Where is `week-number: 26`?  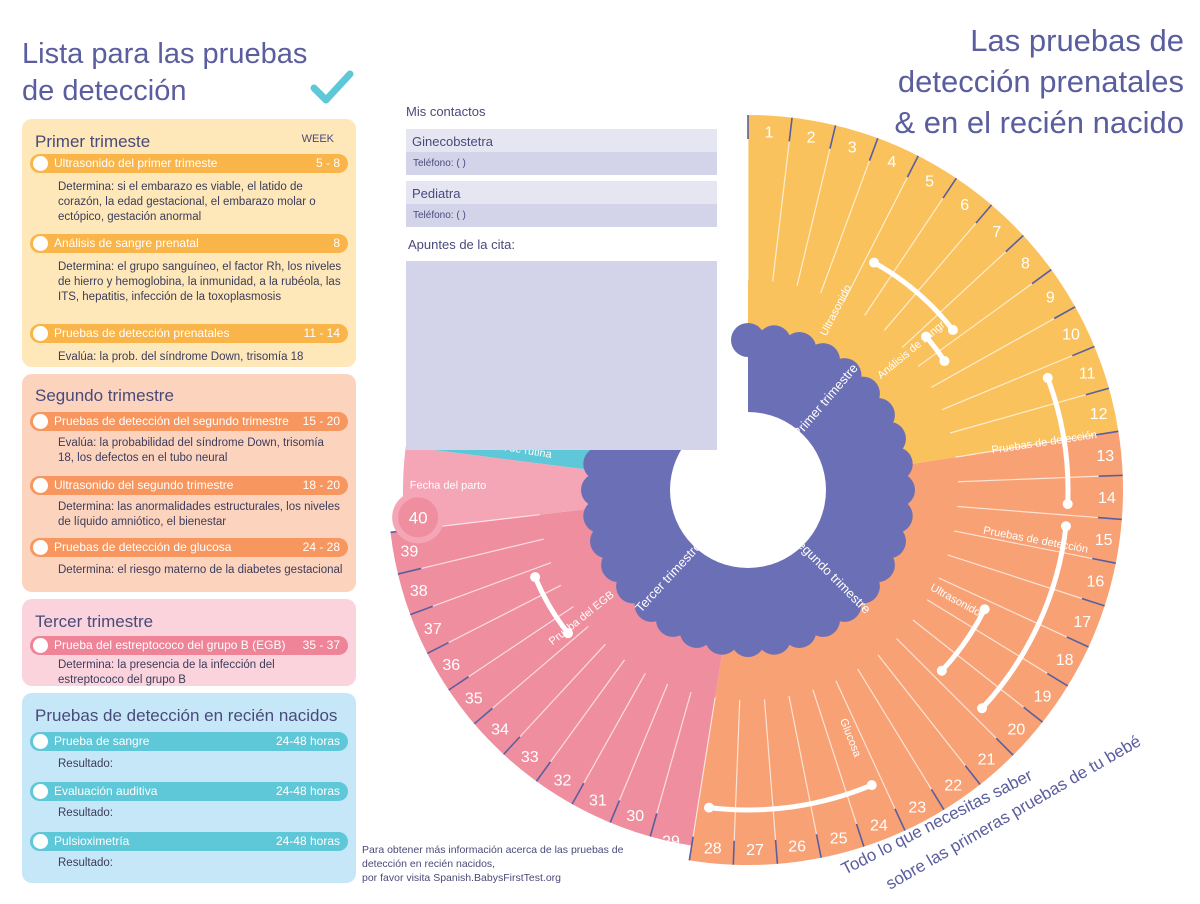
week-number: 26 is located at coordinates (797, 847).